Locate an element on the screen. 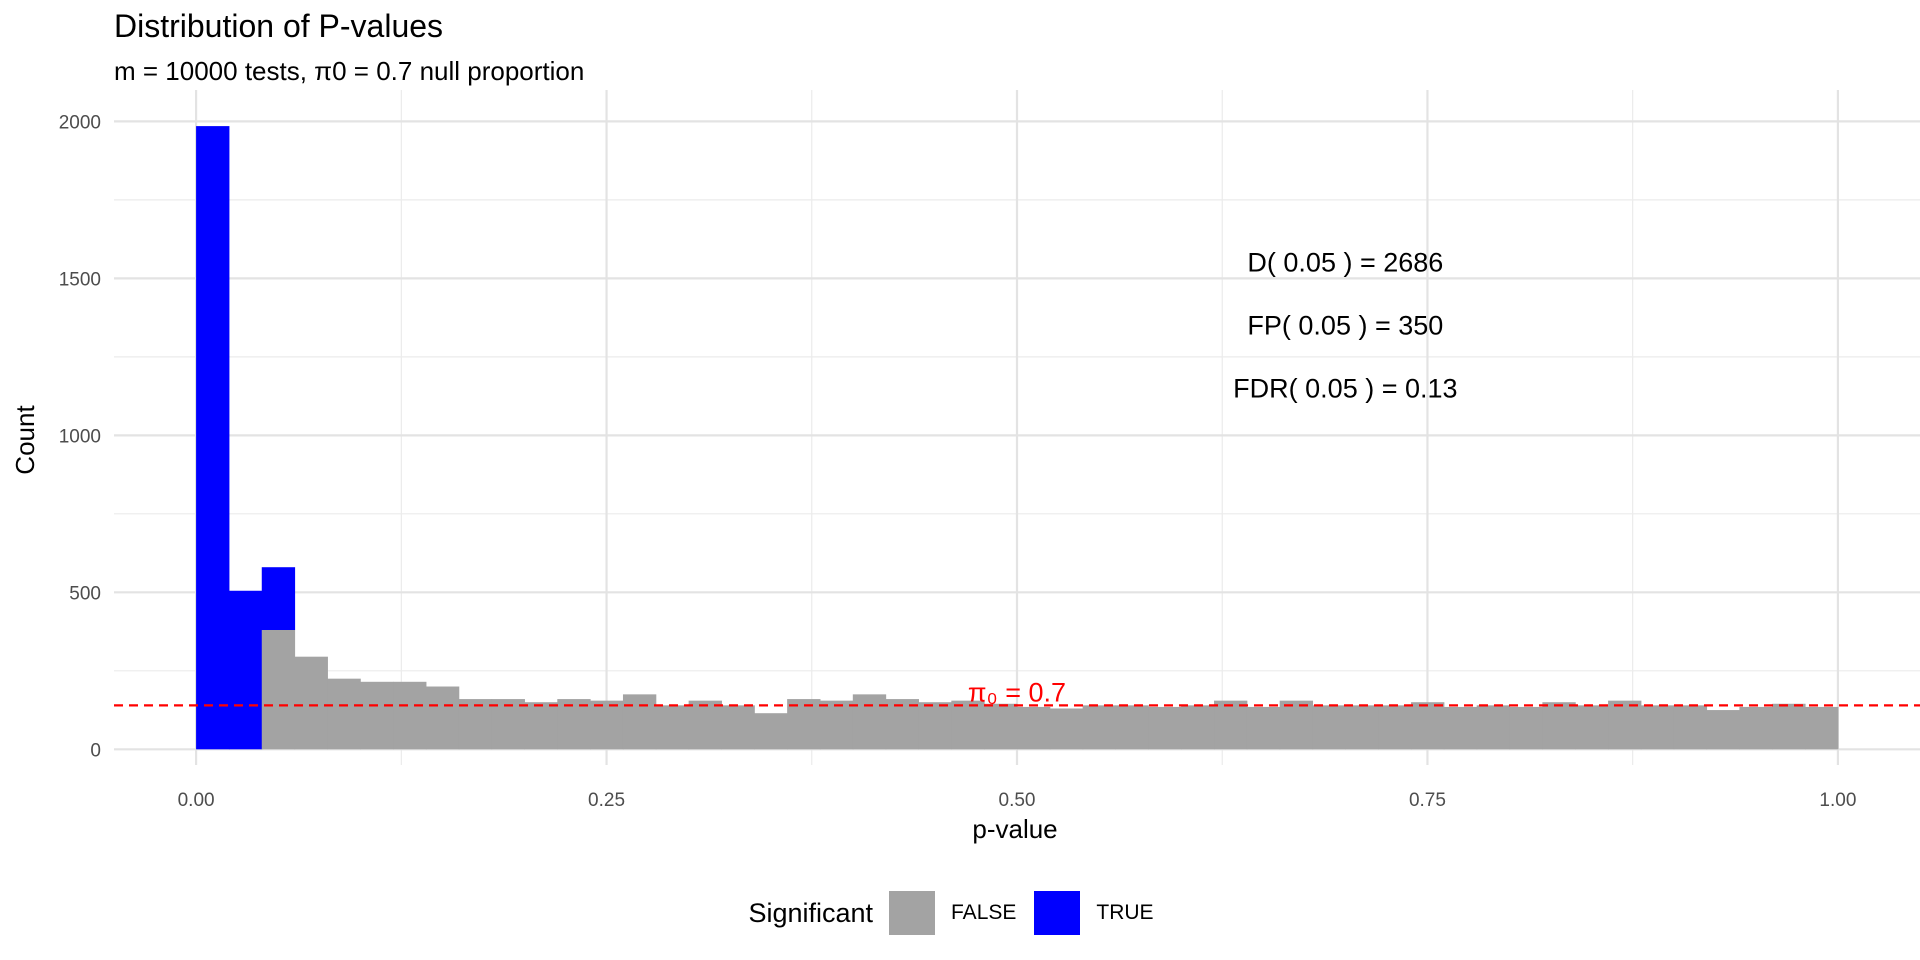 The width and height of the screenshot is (1920, 960). x-tick-label: 0.50 is located at coordinates (1017, 800).